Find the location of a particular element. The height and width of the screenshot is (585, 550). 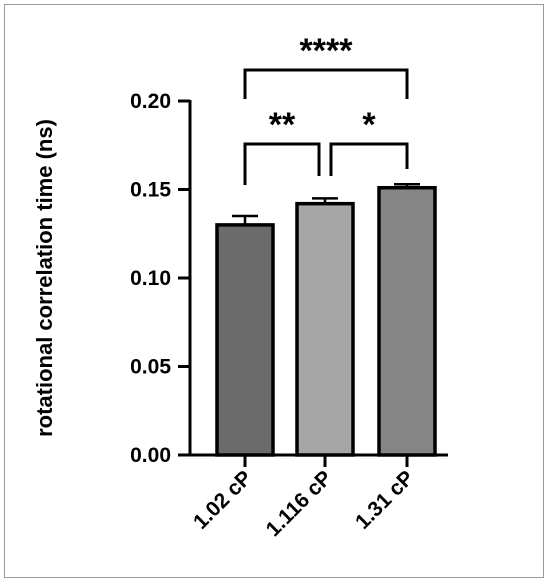

y-tick-label: 0.05 is located at coordinates (150, 367).